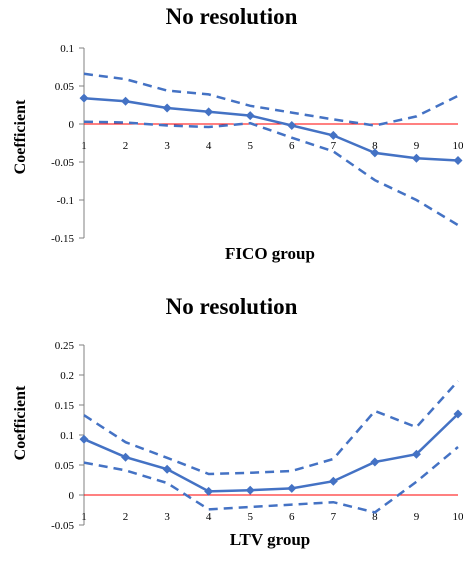 The width and height of the screenshot is (463, 561). What do you see at coordinates (62, 239) in the screenshot?
I see `y-tick-label: -0.15` at bounding box center [62, 239].